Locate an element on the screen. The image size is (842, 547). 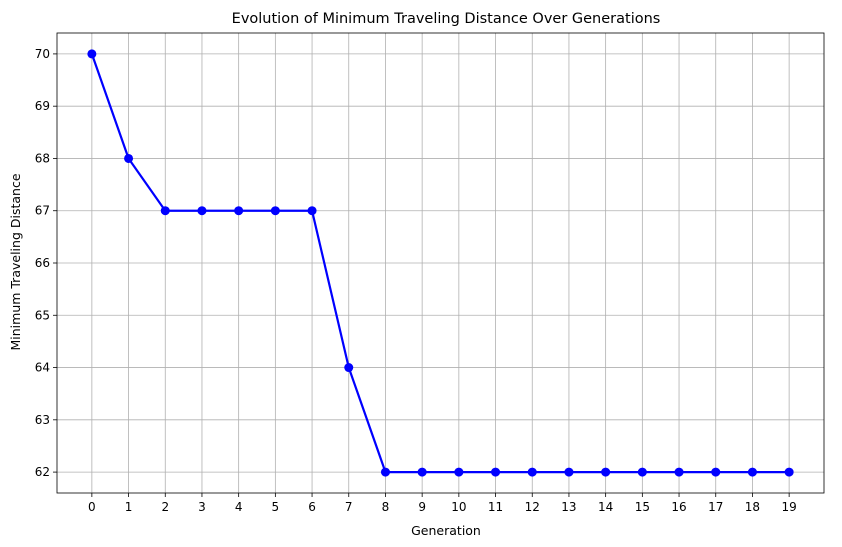
x-tick-label: 9 is located at coordinates (422, 507).